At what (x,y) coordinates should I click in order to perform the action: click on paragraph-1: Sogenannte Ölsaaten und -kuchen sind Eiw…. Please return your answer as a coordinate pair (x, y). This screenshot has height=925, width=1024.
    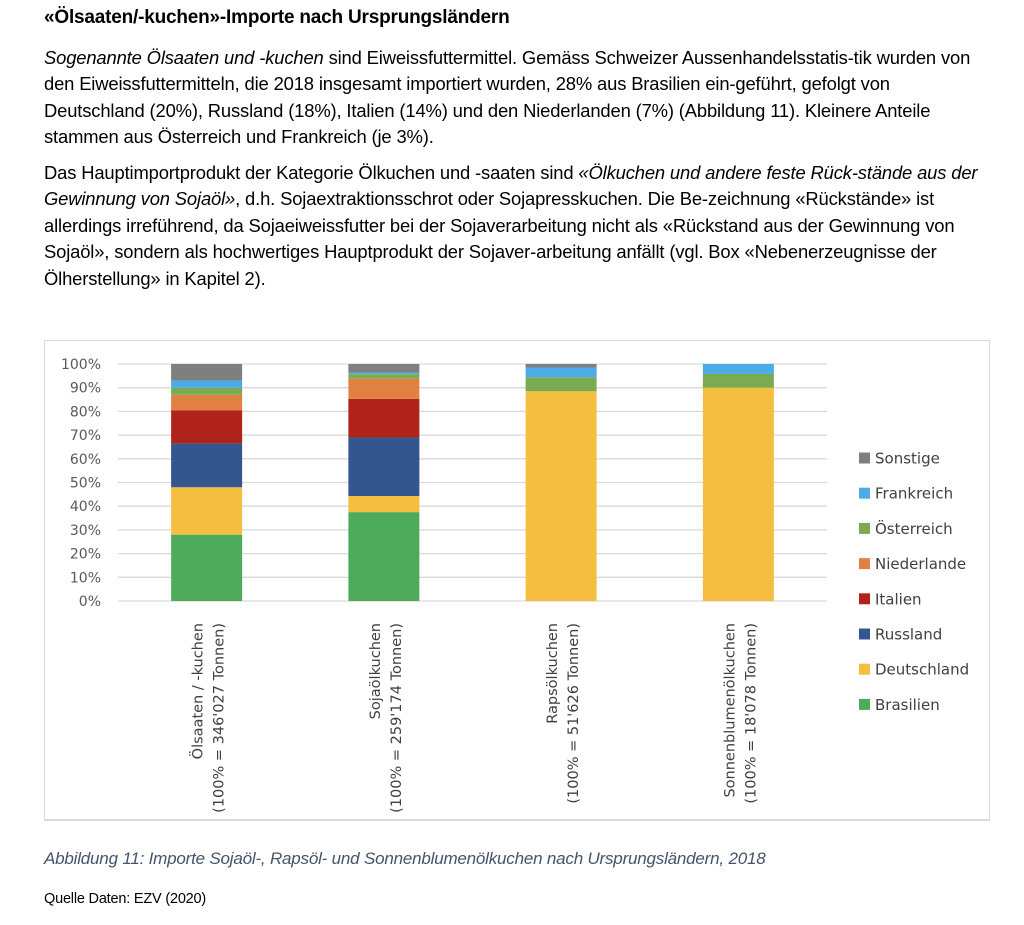
    Looking at the image, I should click on (519, 98).